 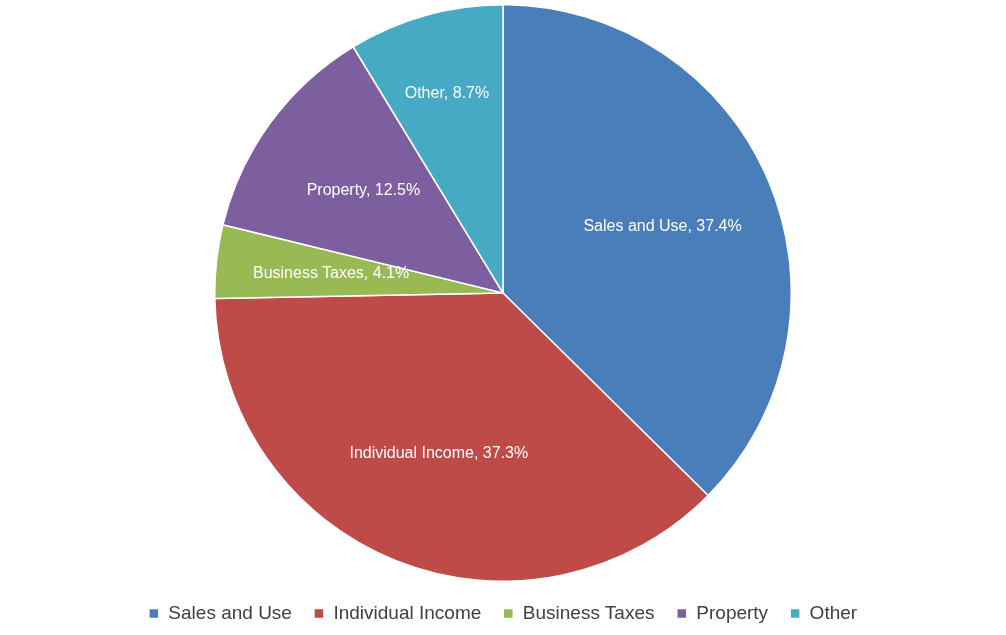 What do you see at coordinates (447, 92) in the screenshot?
I see `data-label: Other, 8.7%` at bounding box center [447, 92].